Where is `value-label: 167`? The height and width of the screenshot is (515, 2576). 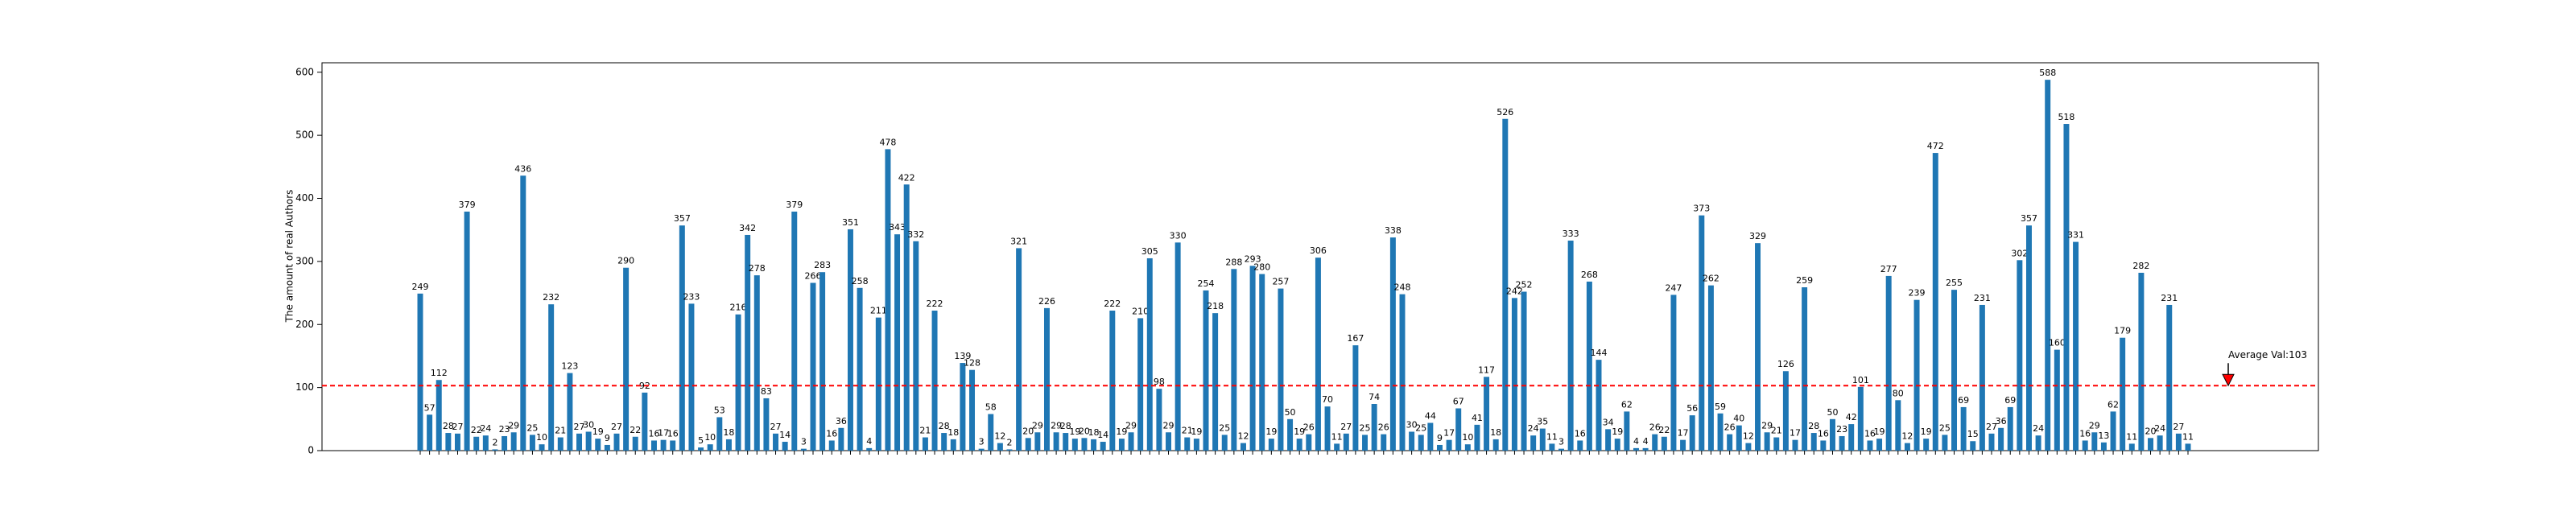 value-label: 167 is located at coordinates (1355, 338).